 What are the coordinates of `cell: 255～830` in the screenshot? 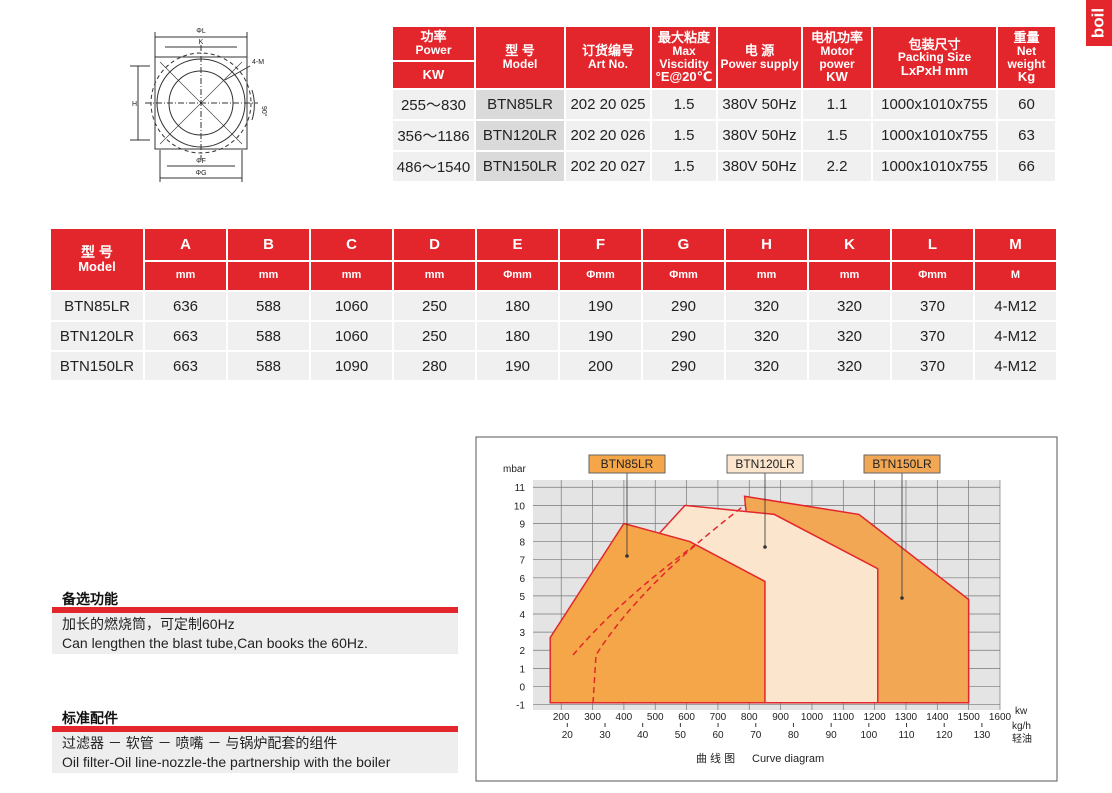 It's located at (433, 104).